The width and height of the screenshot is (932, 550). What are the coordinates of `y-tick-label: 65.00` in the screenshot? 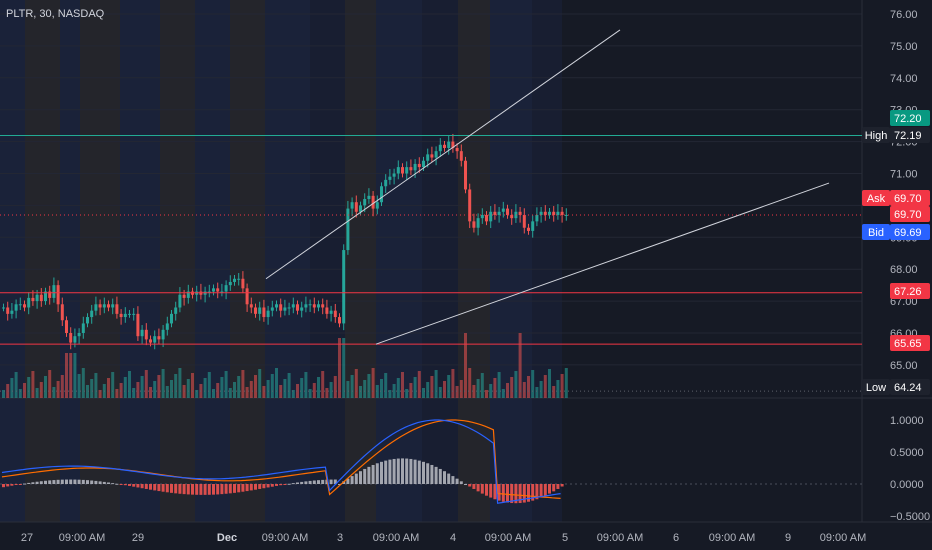 It's located at (904, 366).